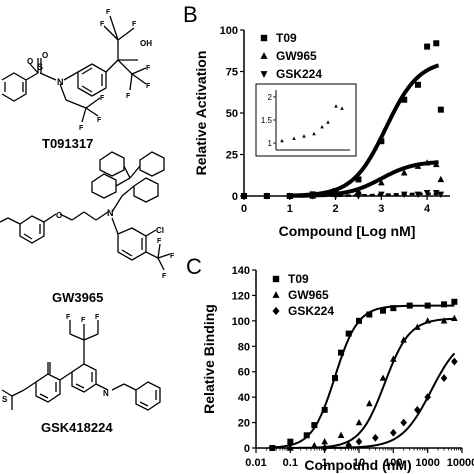 The image size is (474, 474). I want to click on compound-name-gw3965: GW3965, so click(77, 297).